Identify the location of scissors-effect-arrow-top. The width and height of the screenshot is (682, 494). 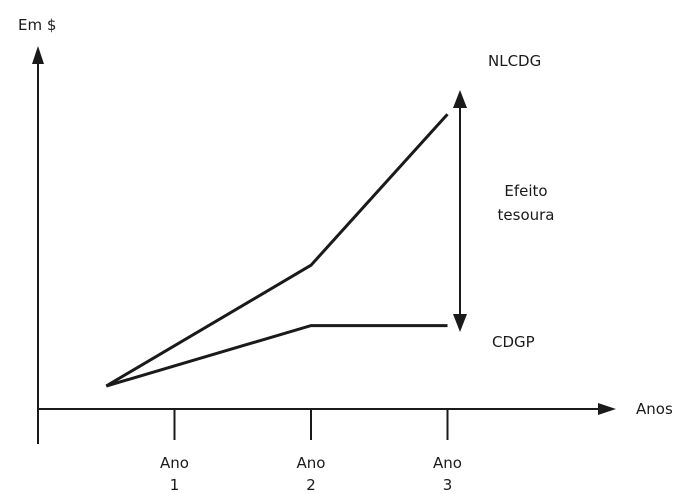
(460, 99).